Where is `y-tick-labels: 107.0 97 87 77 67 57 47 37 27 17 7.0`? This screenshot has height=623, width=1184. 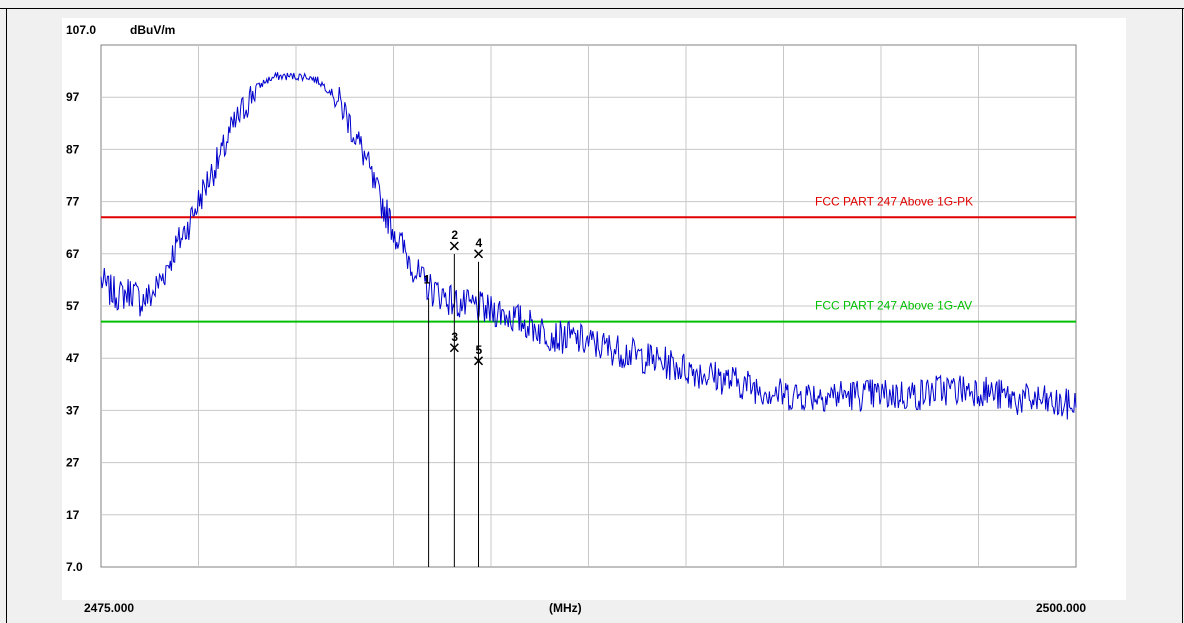 y-tick-labels: 107.0 97 87 77 67 57 47 37 27 17 7.0 is located at coordinates (81, 298).